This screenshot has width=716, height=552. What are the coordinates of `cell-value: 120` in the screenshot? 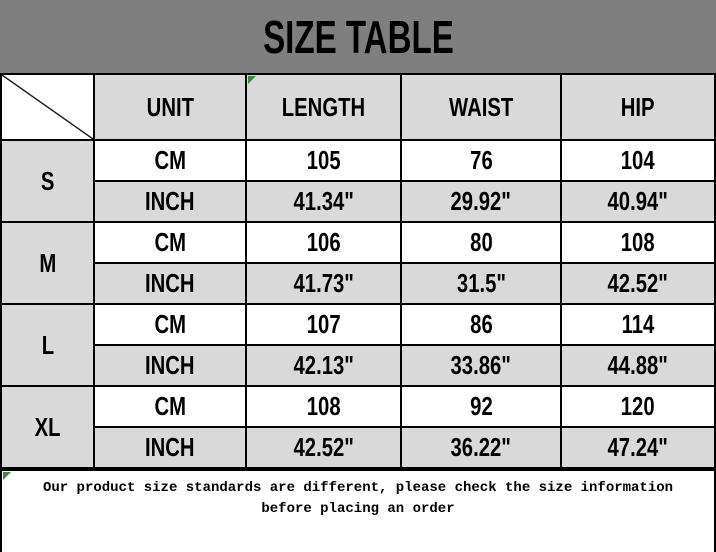 It's located at (638, 406).